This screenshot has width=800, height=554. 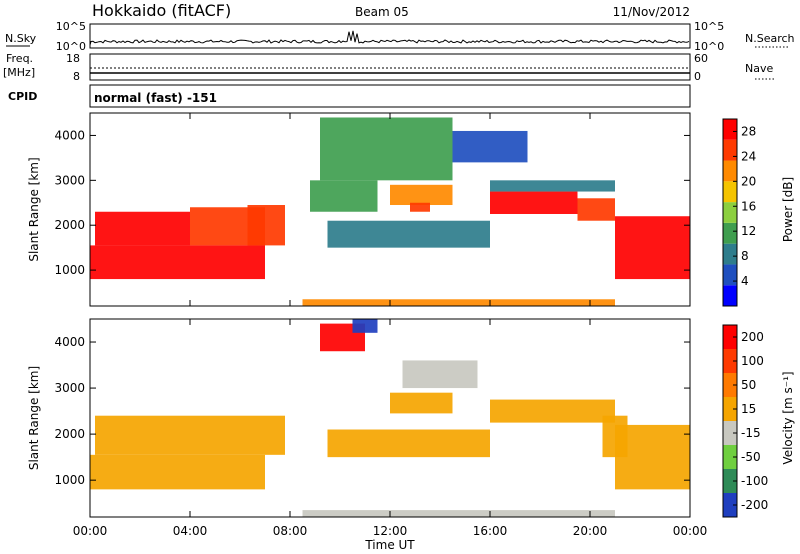 What do you see at coordinates (788, 417) in the screenshot?
I see `velocity-colorbar-title: Velocity [m s⁻¹]` at bounding box center [788, 417].